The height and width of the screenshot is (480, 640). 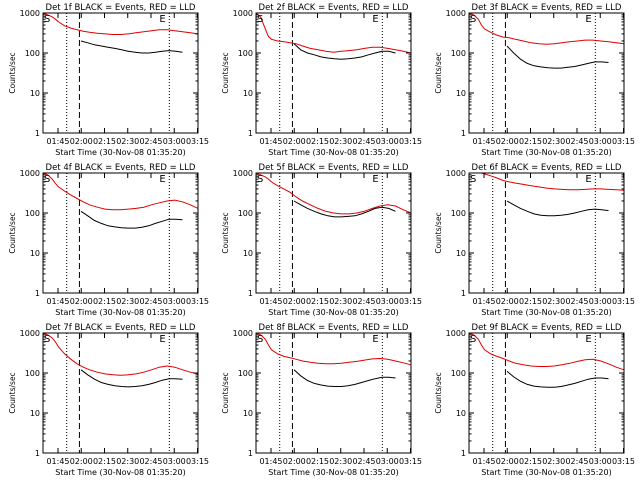 What do you see at coordinates (334, 328) in the screenshot?
I see `panel-title: Det 8f BLACK = Events, RED = LLD` at bounding box center [334, 328].